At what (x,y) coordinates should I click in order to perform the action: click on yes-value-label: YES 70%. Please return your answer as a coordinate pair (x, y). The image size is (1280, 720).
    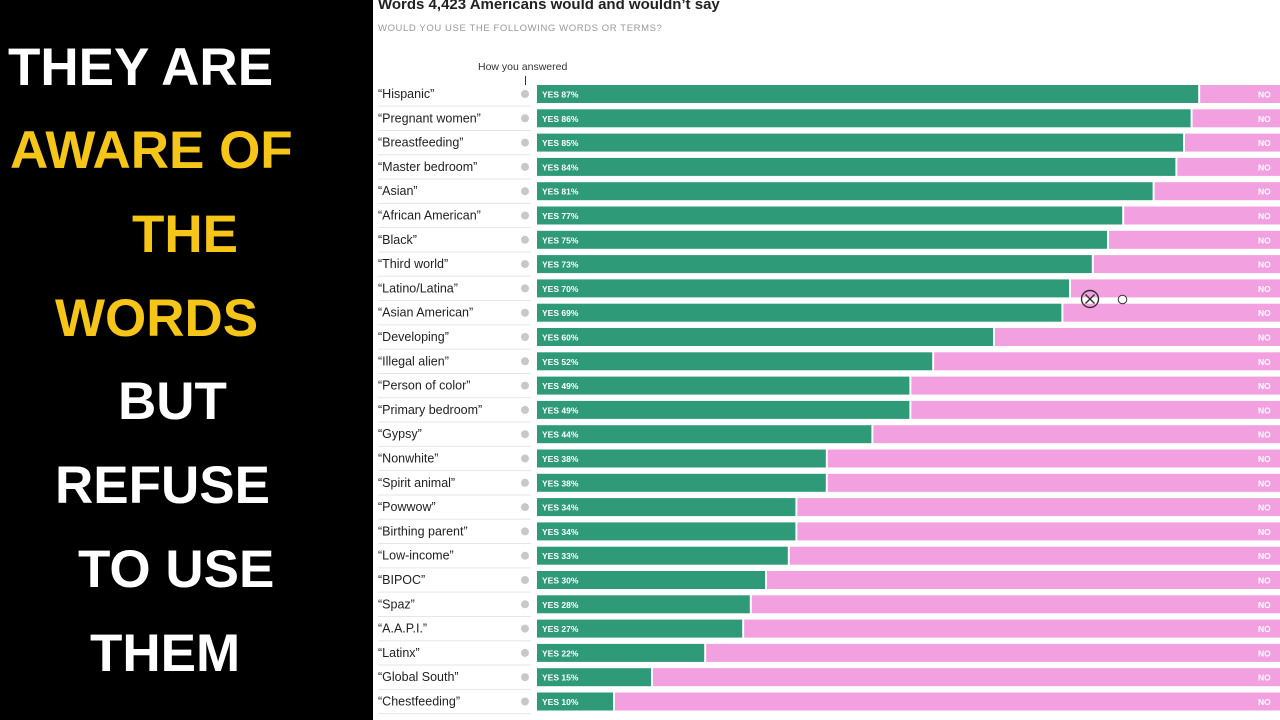
    Looking at the image, I should click on (560, 289).